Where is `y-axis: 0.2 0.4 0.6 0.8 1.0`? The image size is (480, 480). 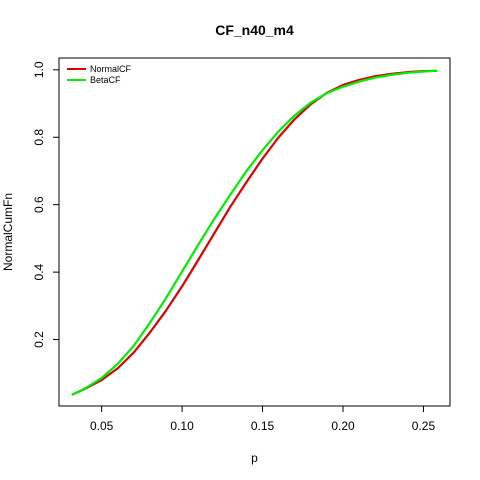
y-axis: 0.2 0.4 0.6 0.8 1.0 is located at coordinates (45, 204).